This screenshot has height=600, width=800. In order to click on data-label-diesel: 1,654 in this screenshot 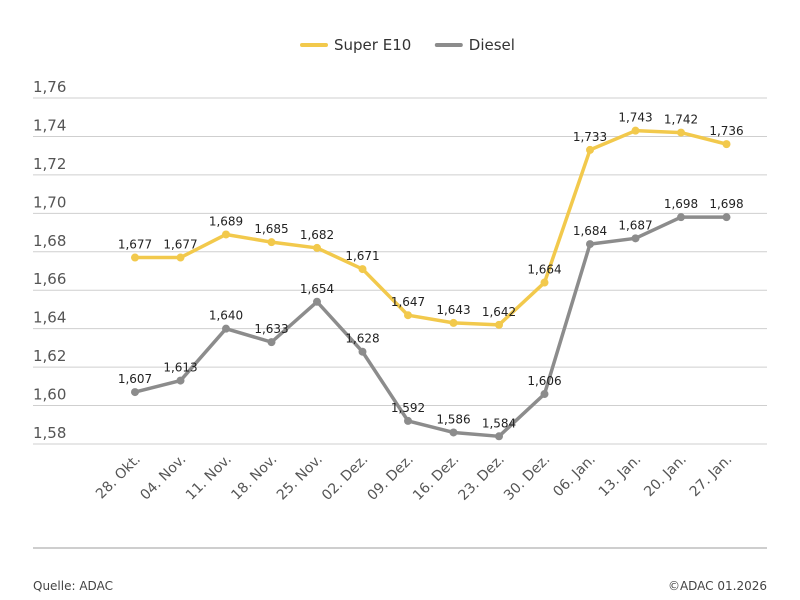, I will do `click(317, 289)`.